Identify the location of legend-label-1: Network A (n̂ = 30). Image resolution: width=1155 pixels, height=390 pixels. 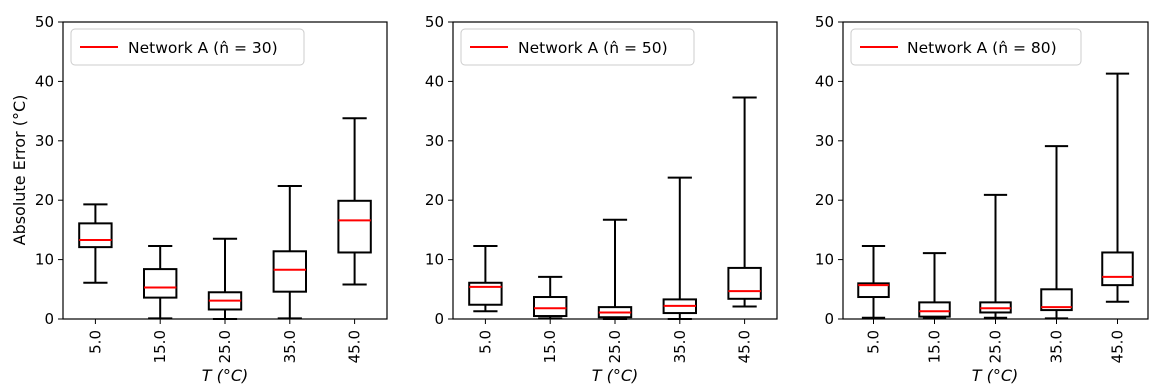
(203, 48).